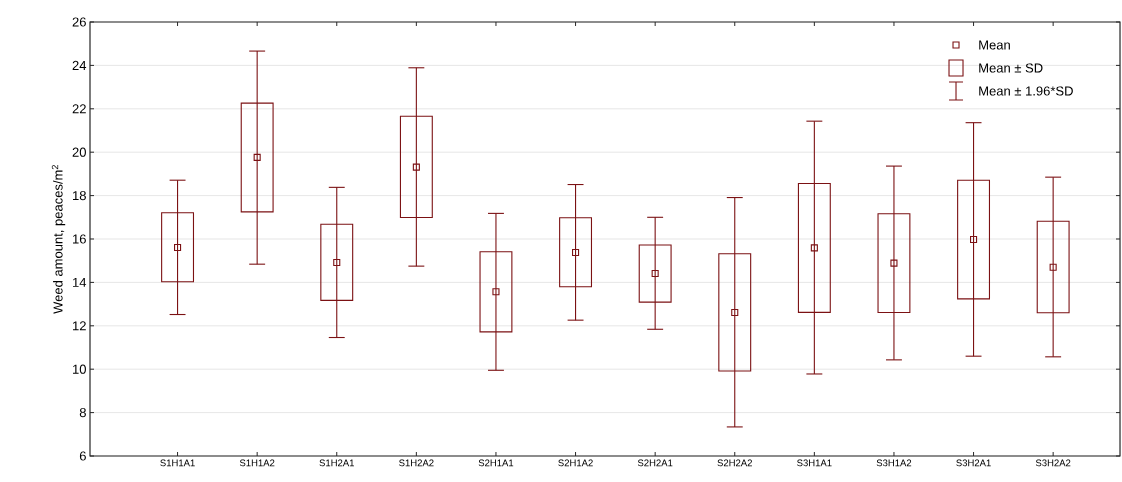 This screenshot has height=482, width=1122. I want to click on y-tick-label: 14, so click(80, 282).